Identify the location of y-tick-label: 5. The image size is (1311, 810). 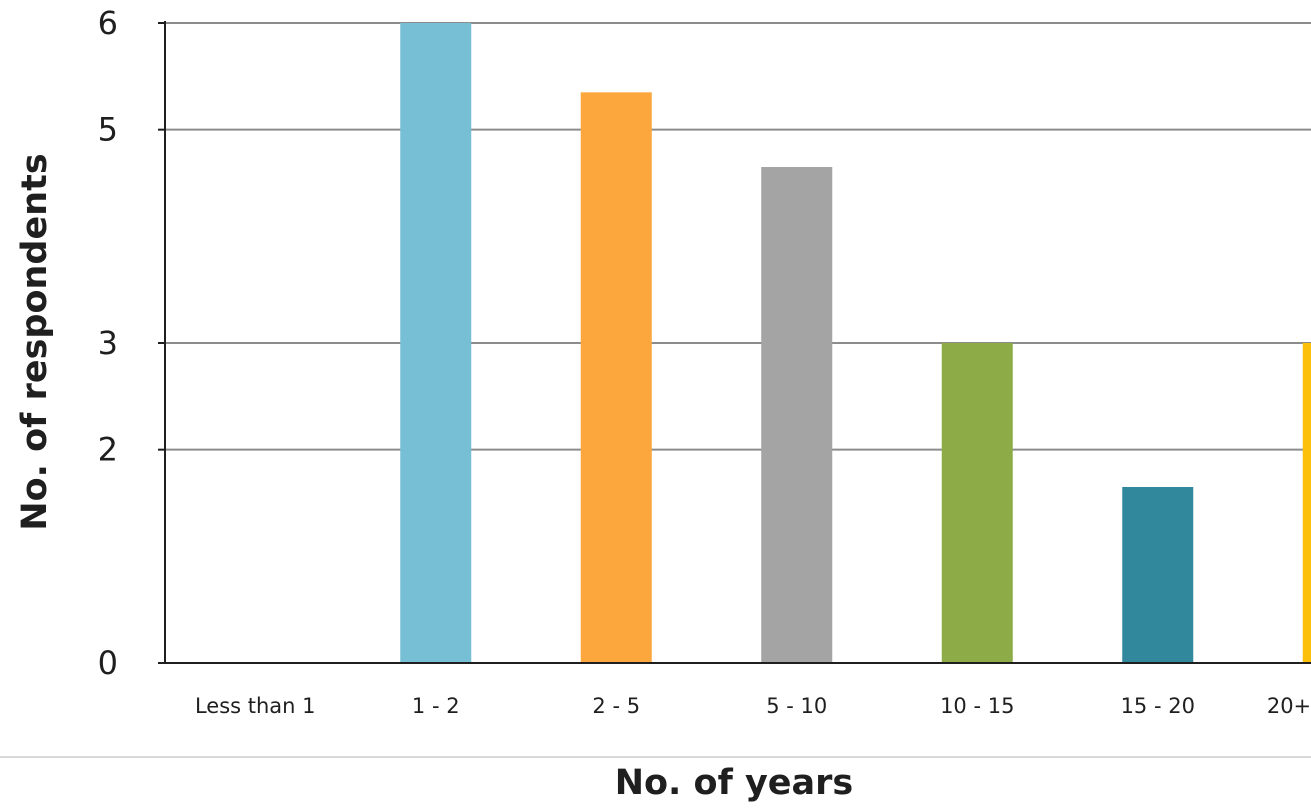
(108, 130).